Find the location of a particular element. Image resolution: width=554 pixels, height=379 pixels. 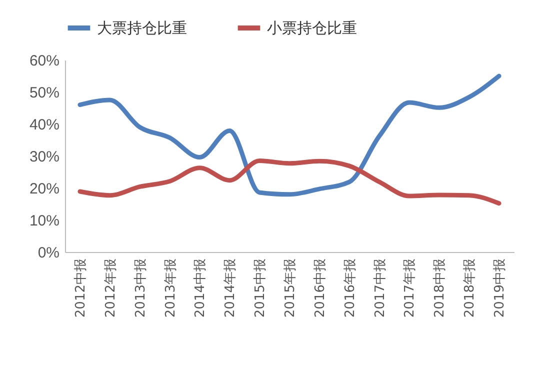

x-tick-label: 2017年报 is located at coordinates (410, 288).